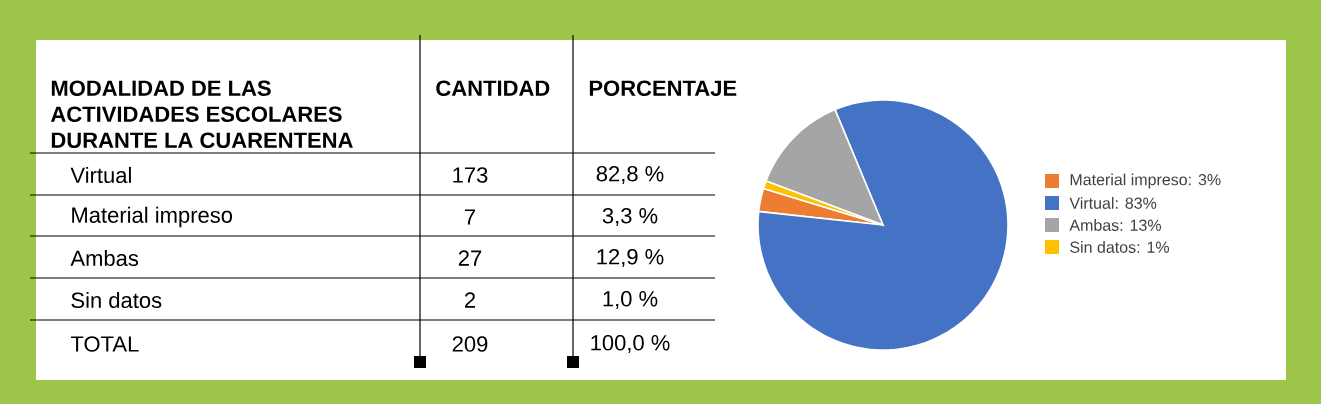 This screenshot has width=1321, height=404. Describe the element at coordinates (663, 88) in the screenshot. I see `text: PORCENTAJE` at that location.